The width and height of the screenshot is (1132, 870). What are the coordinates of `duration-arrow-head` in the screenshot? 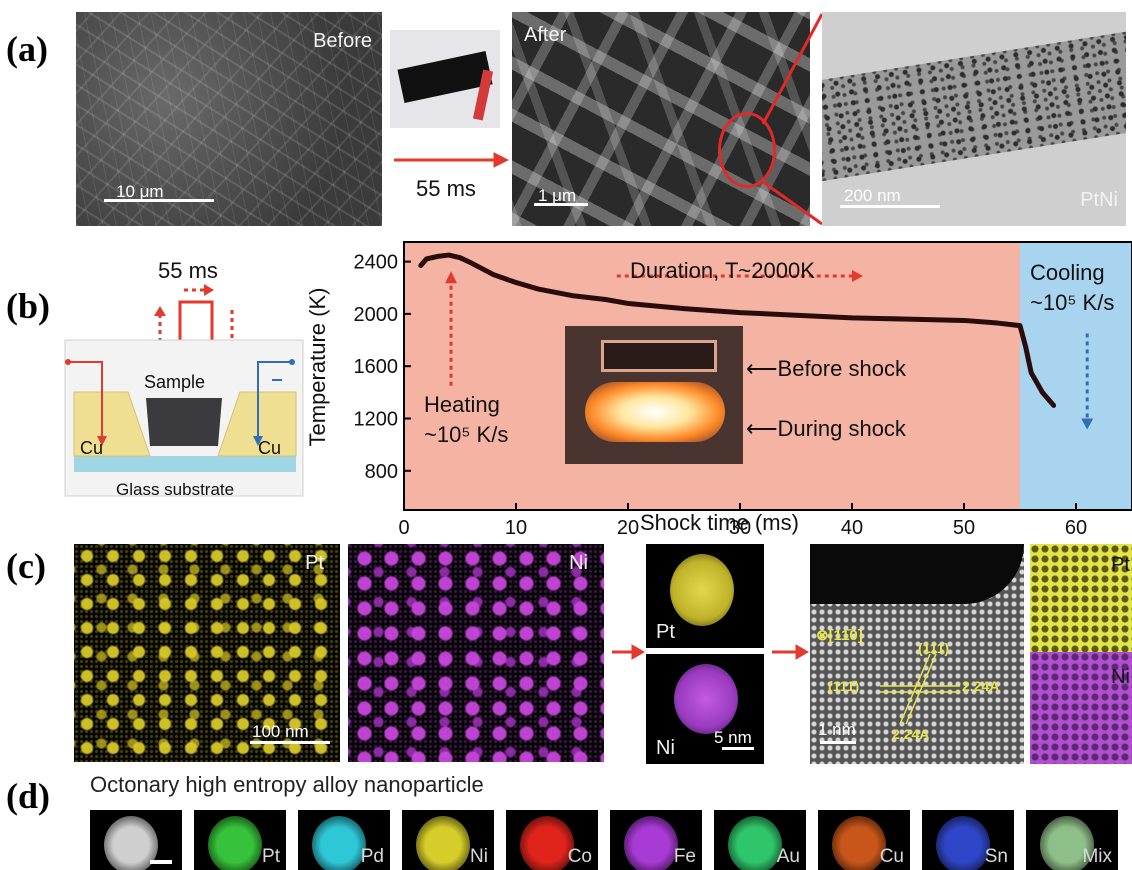 It's located at (857, 275).